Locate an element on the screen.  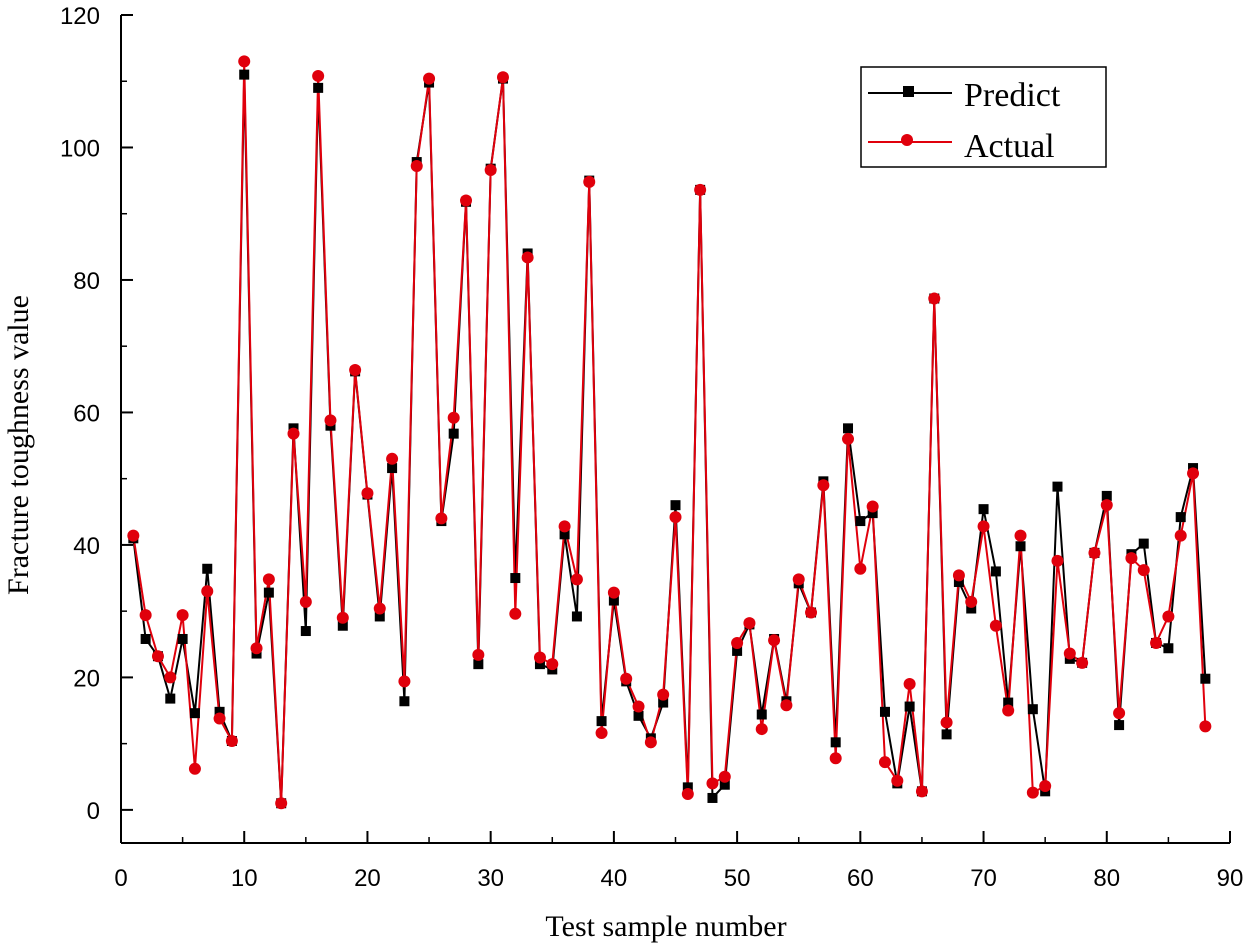
x-tick-label-70: 70 is located at coordinates (983, 878).